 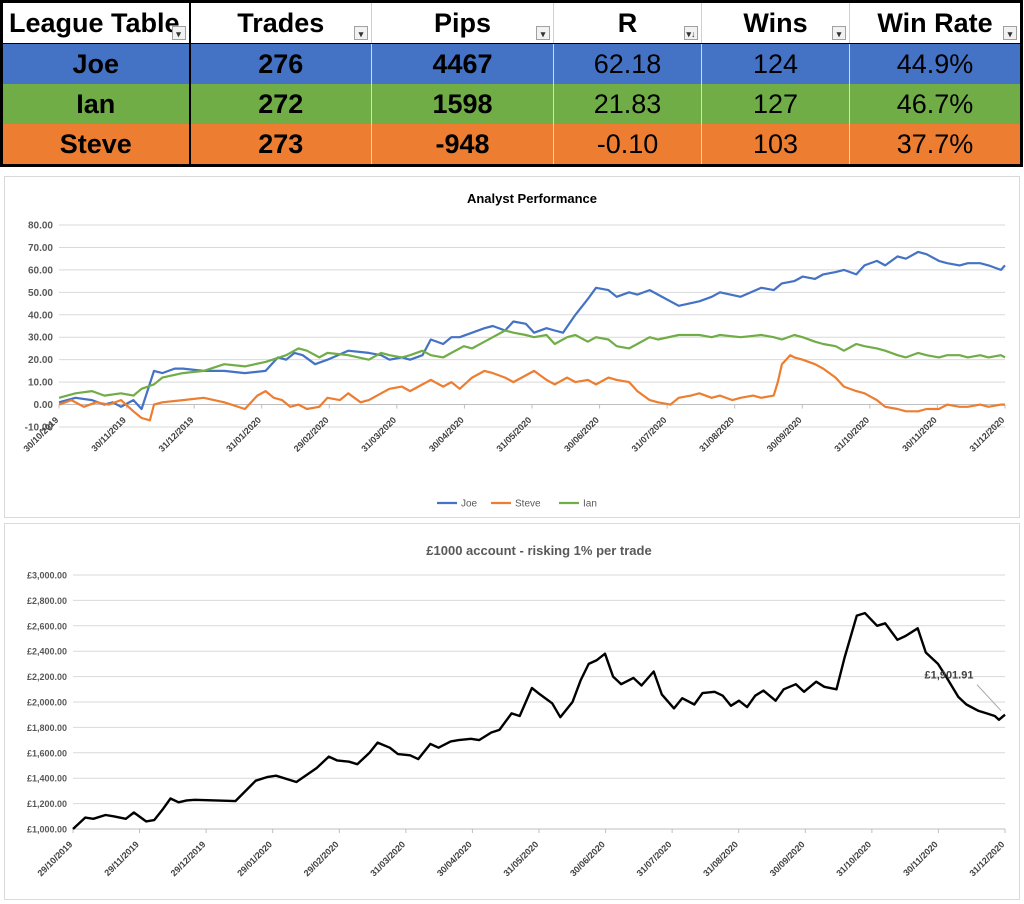 What do you see at coordinates (775, 104) in the screenshot?
I see `cell-wins: 127` at bounding box center [775, 104].